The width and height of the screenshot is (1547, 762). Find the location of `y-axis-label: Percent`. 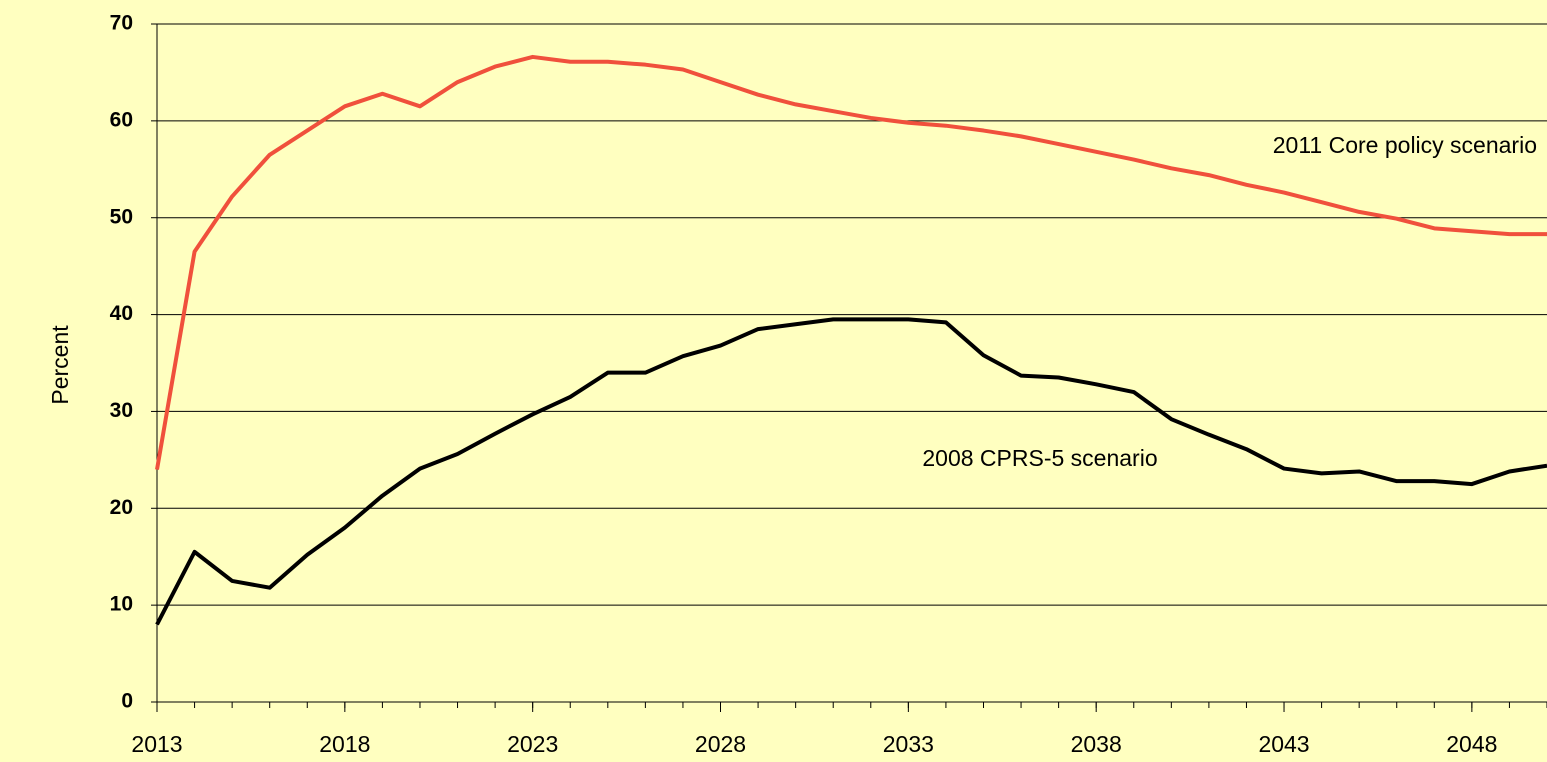

y-axis-label: Percent is located at coordinates (60, 365).